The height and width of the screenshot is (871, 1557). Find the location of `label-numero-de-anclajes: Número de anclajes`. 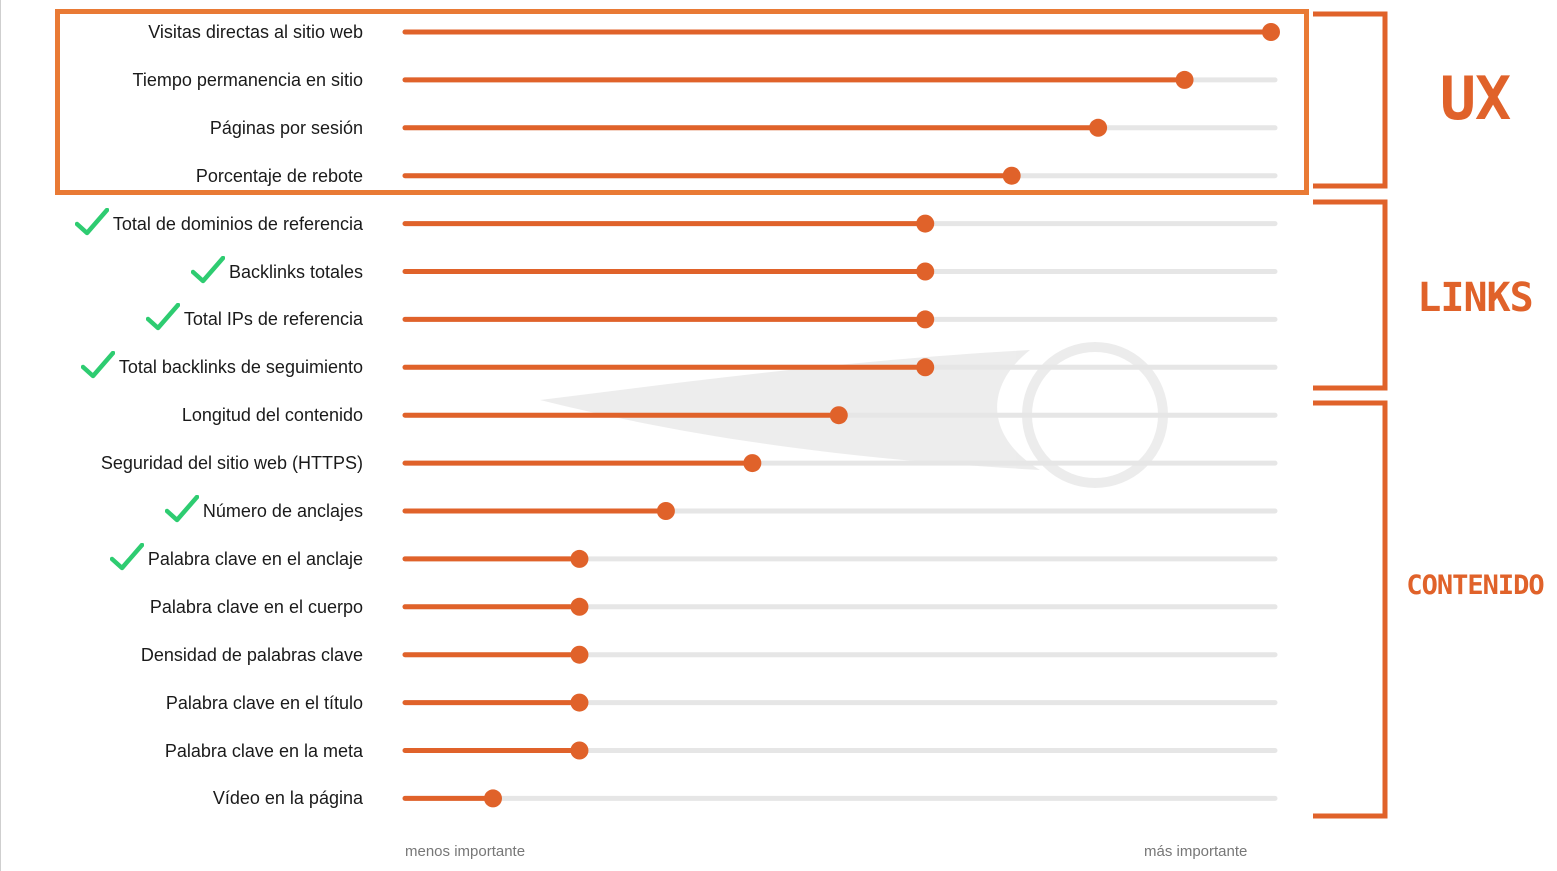

label-numero-de-anclajes: Número de anclajes is located at coordinates (282, 511).